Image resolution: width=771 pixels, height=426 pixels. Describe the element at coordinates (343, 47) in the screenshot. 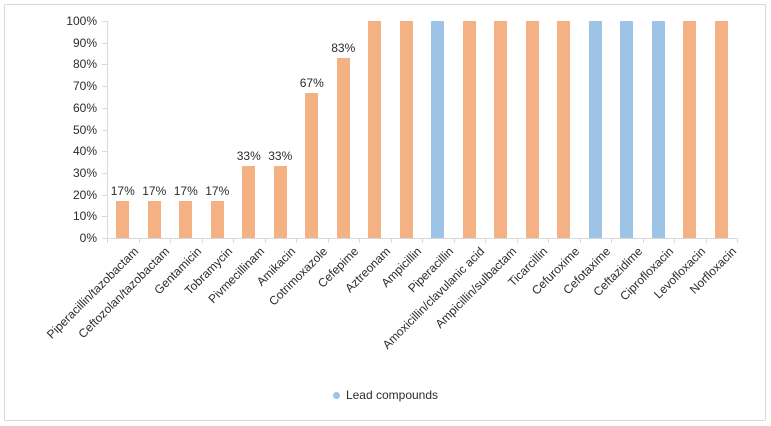

I see `bar-value-label: 83%` at that location.